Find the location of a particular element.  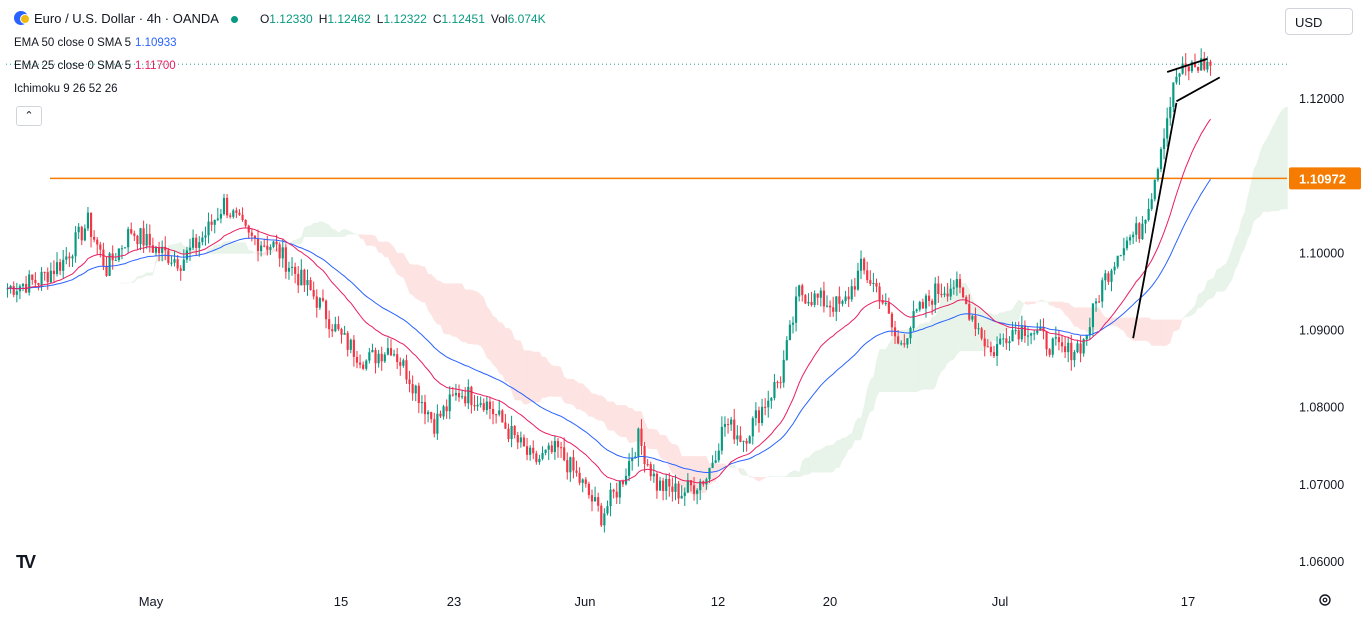

ichimoku-legend: Ichimoku 9 26 52 26 is located at coordinates (66, 89).